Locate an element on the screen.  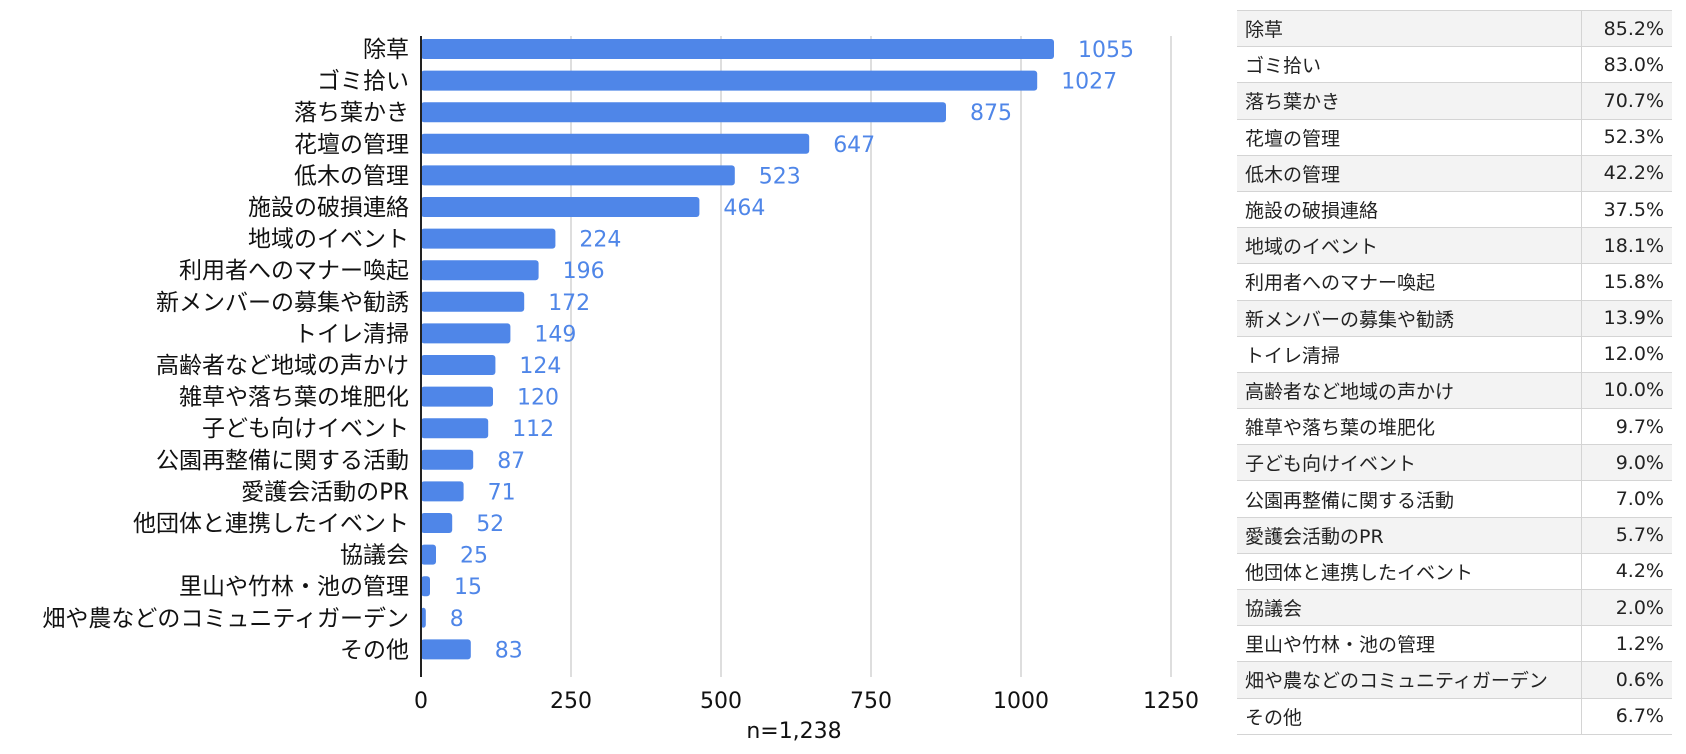
data-label: 8 is located at coordinates (457, 619).